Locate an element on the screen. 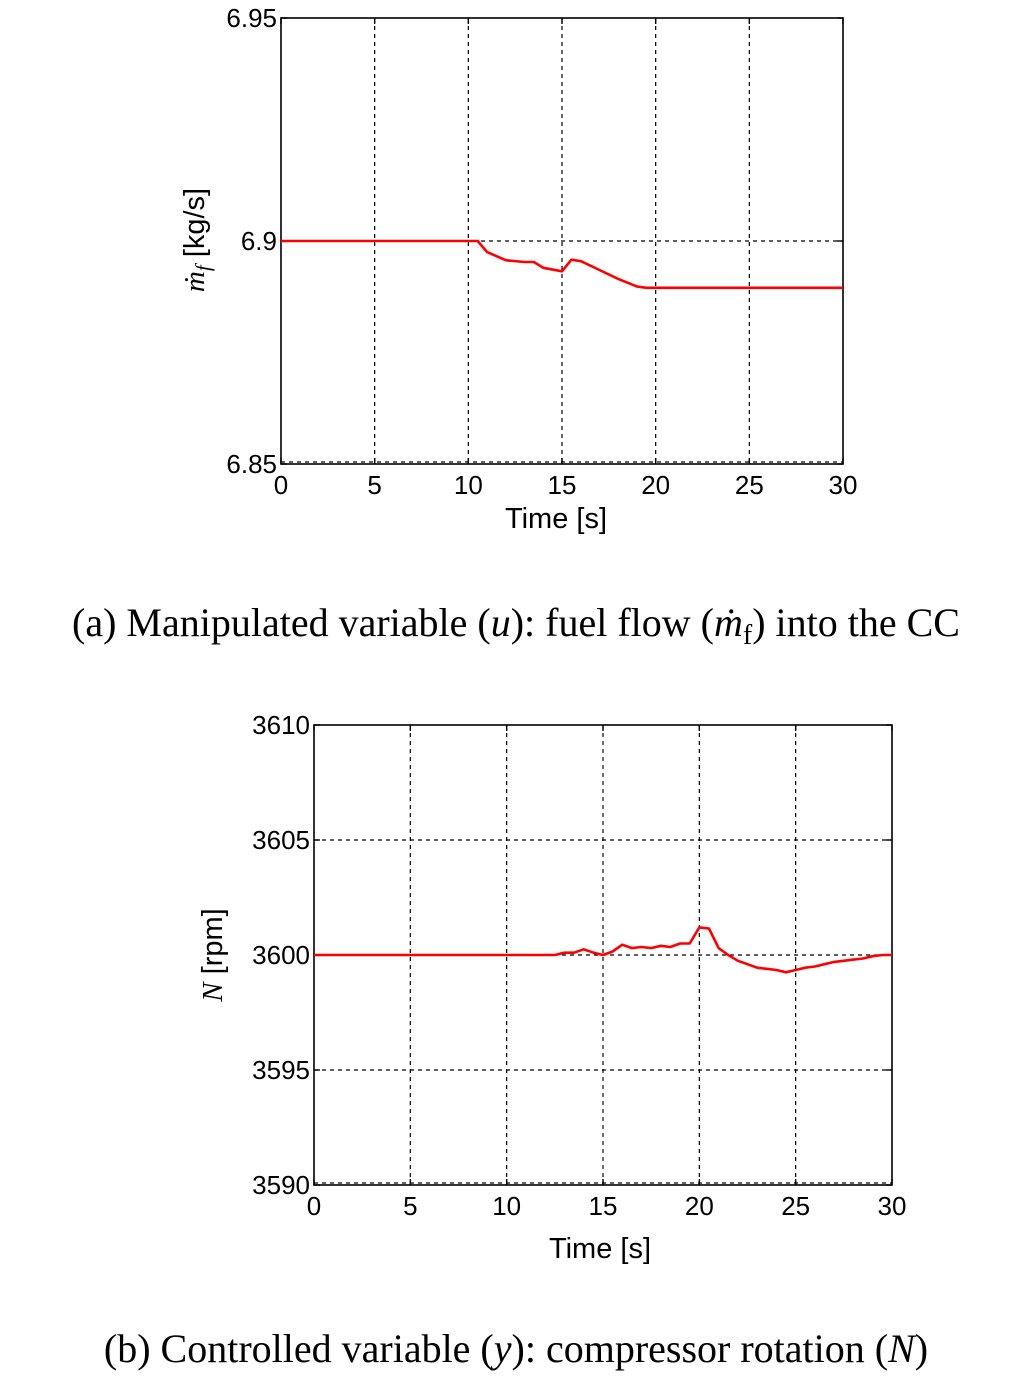 This screenshot has height=1378, width=1032. caption-b-part1: (b) Controlled variable ( is located at coordinates (299, 1348).